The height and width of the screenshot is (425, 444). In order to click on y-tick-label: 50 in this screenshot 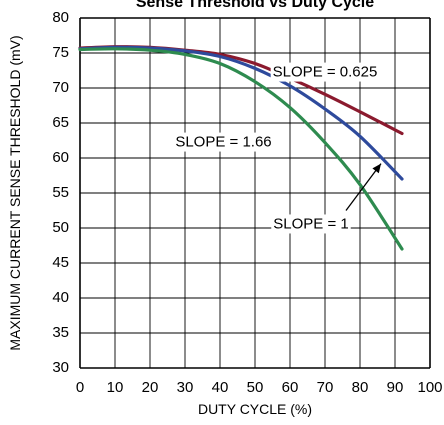, I will do `click(60, 227)`.